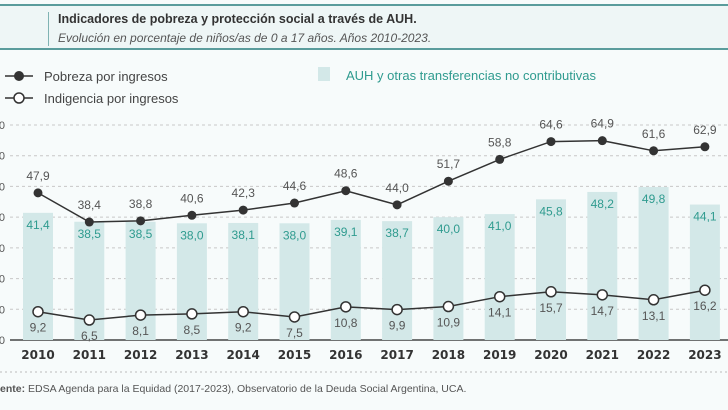 Image resolution: width=728 pixels, height=410 pixels. I want to click on y-tick-label: 10, so click(2, 310).